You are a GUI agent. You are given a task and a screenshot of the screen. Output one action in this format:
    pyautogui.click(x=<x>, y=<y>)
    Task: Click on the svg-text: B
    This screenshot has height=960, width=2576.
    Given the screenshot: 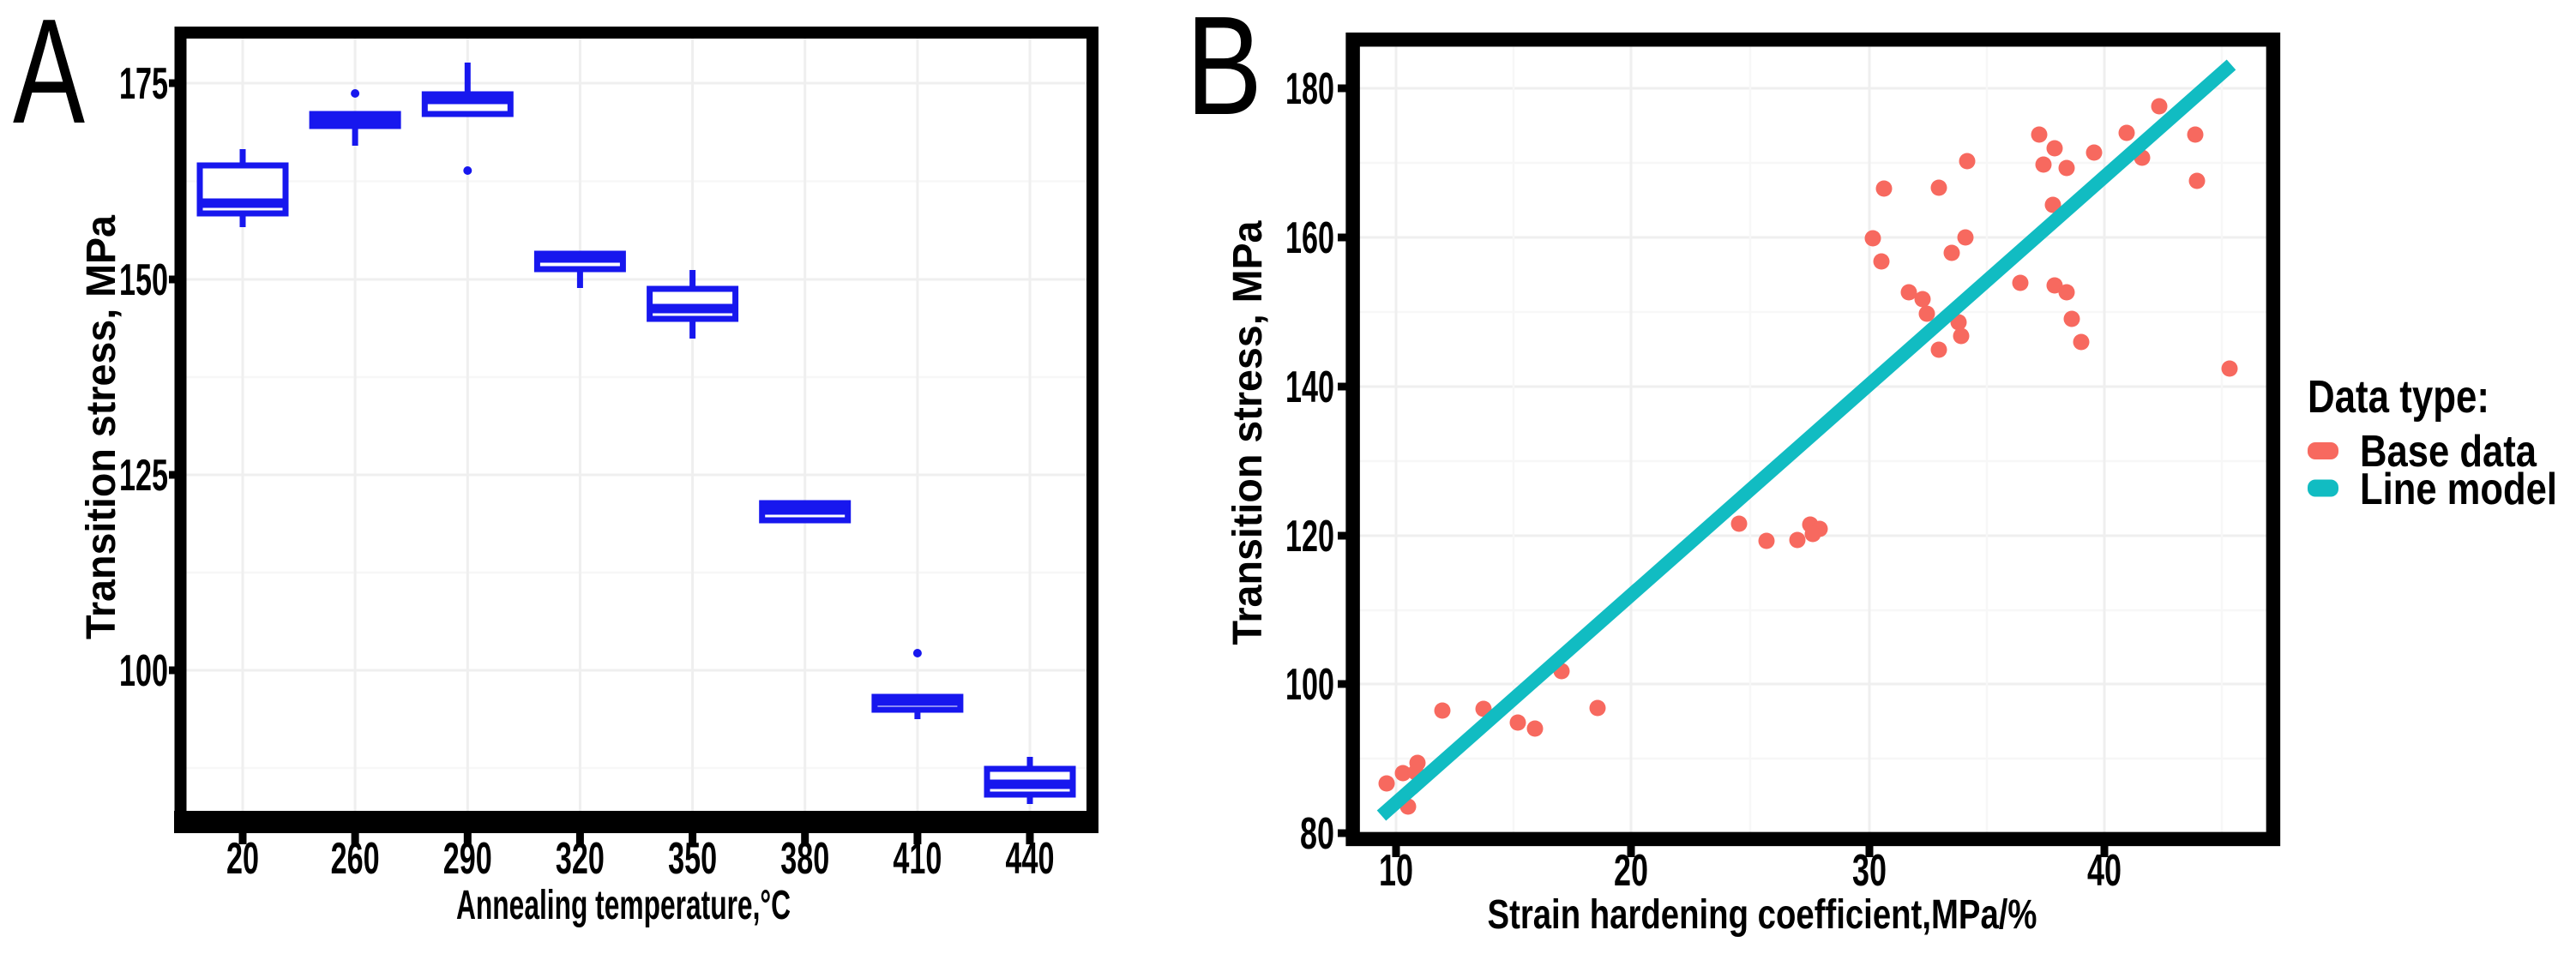 What is the action you would take?
    pyautogui.click(x=1224, y=72)
    